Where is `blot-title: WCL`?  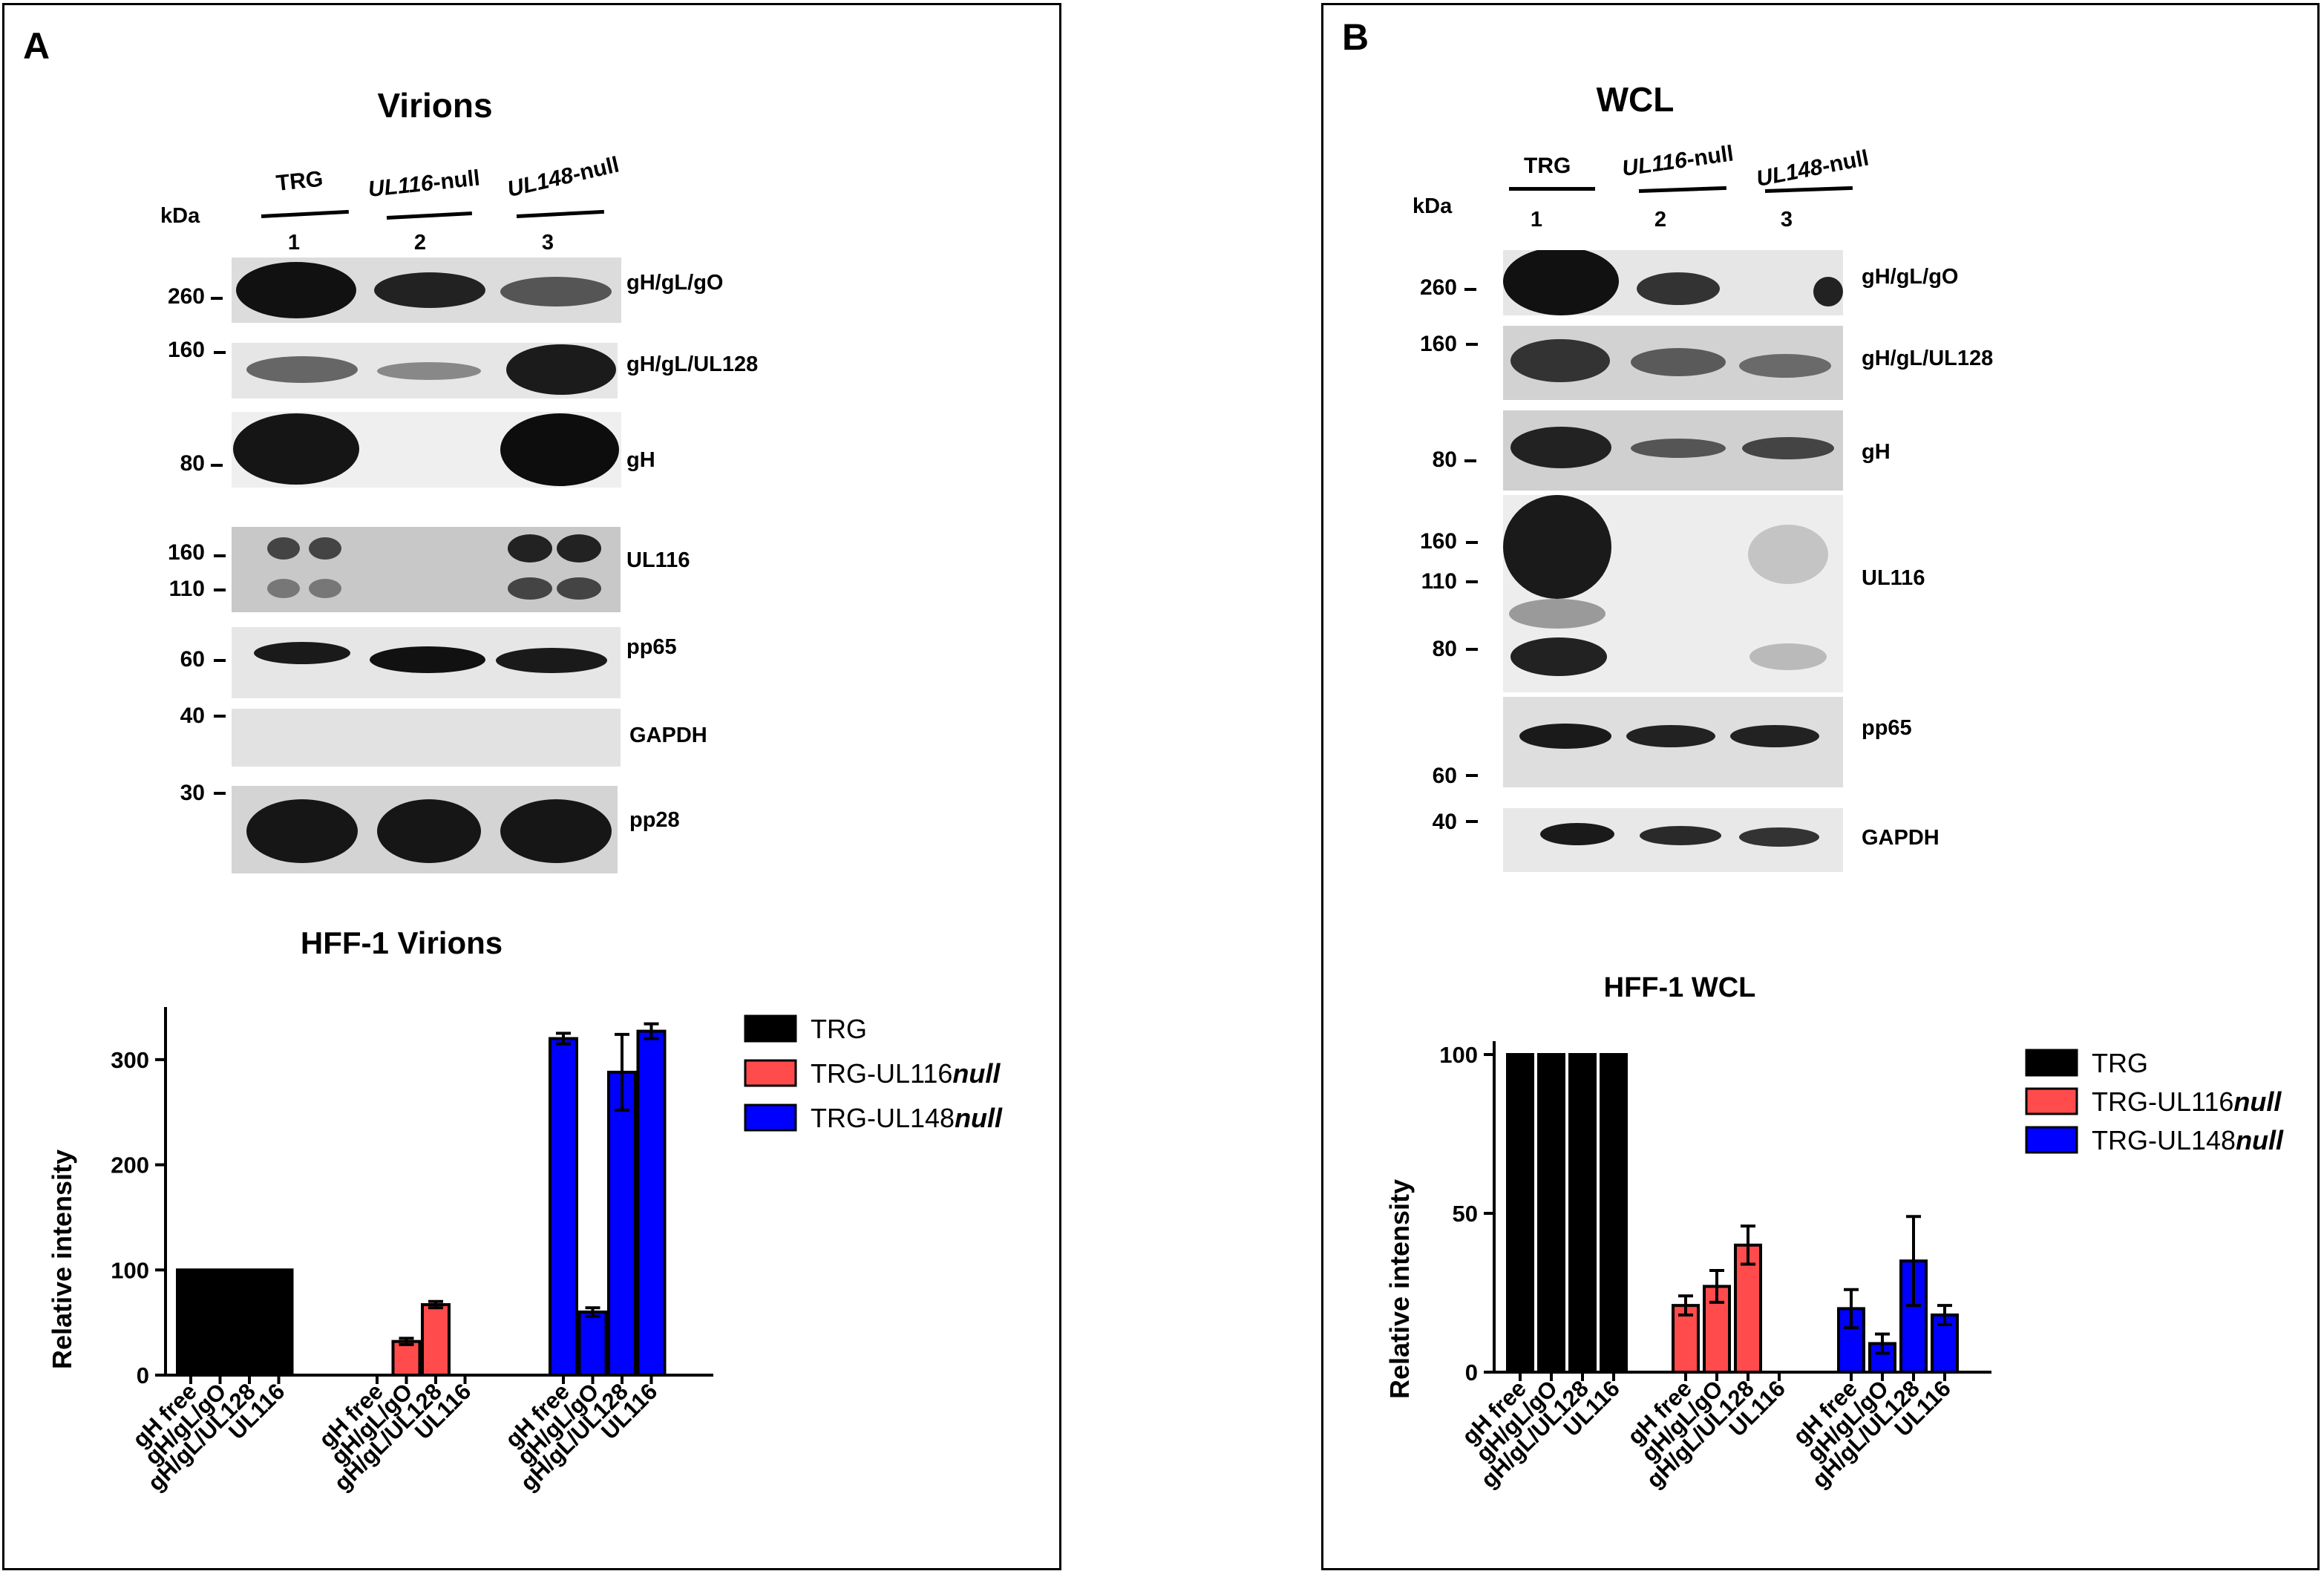 blot-title: WCL is located at coordinates (1635, 100).